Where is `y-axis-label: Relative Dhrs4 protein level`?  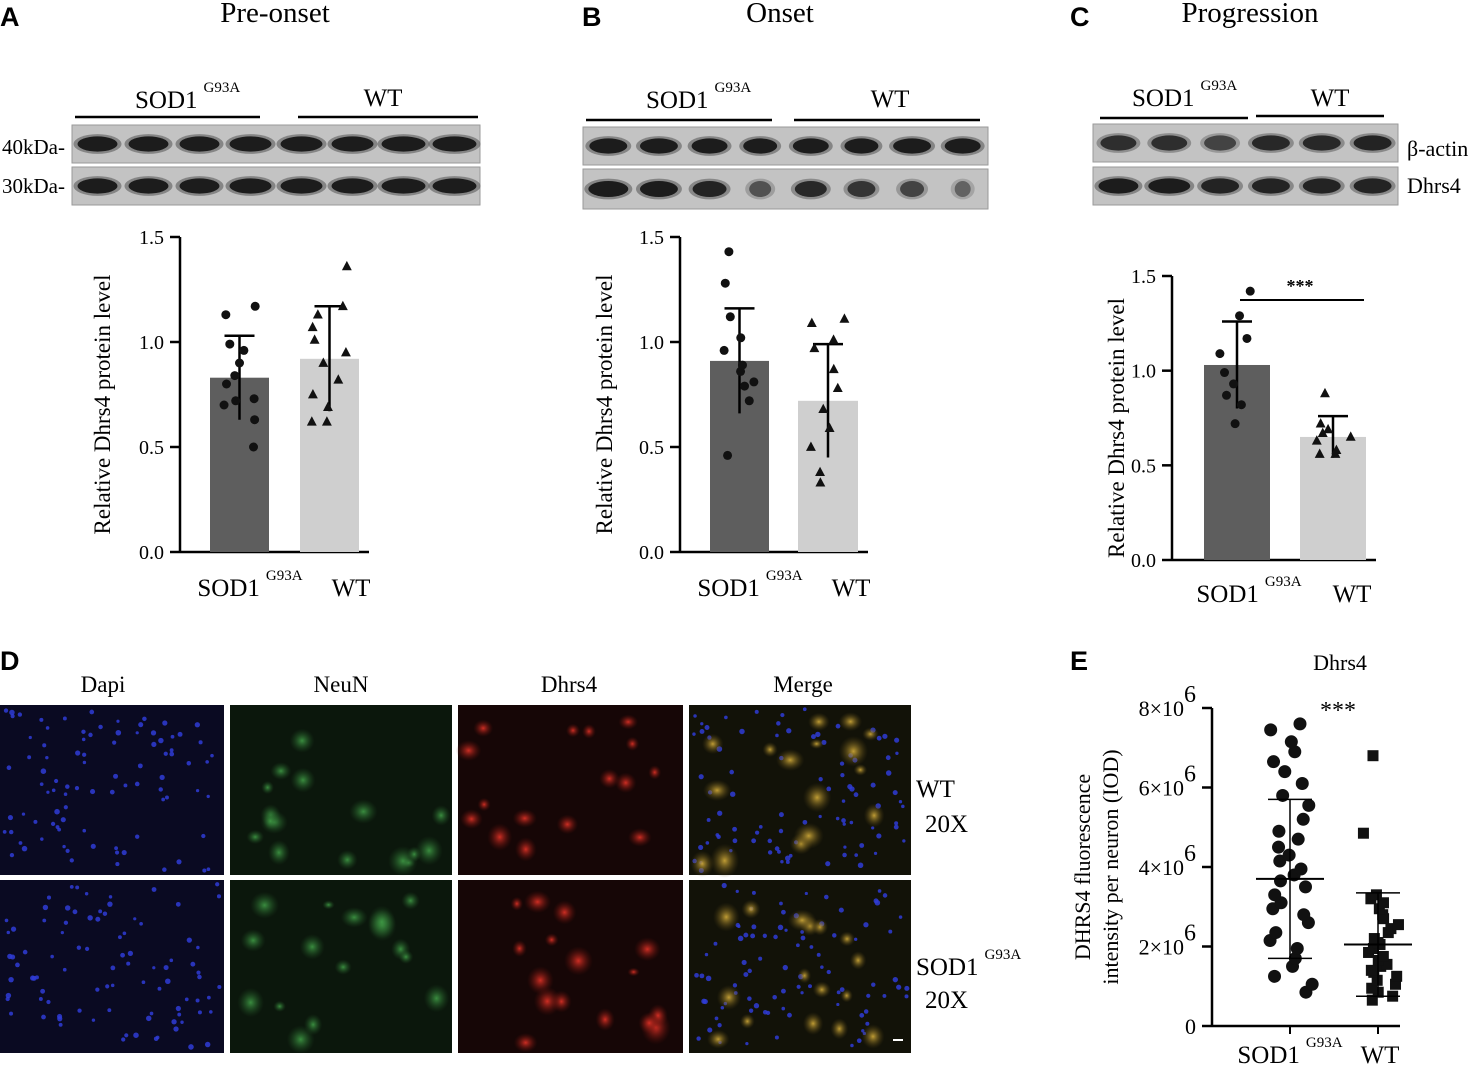
y-axis-label: Relative Dhrs4 protein level is located at coordinates (1116, 428).